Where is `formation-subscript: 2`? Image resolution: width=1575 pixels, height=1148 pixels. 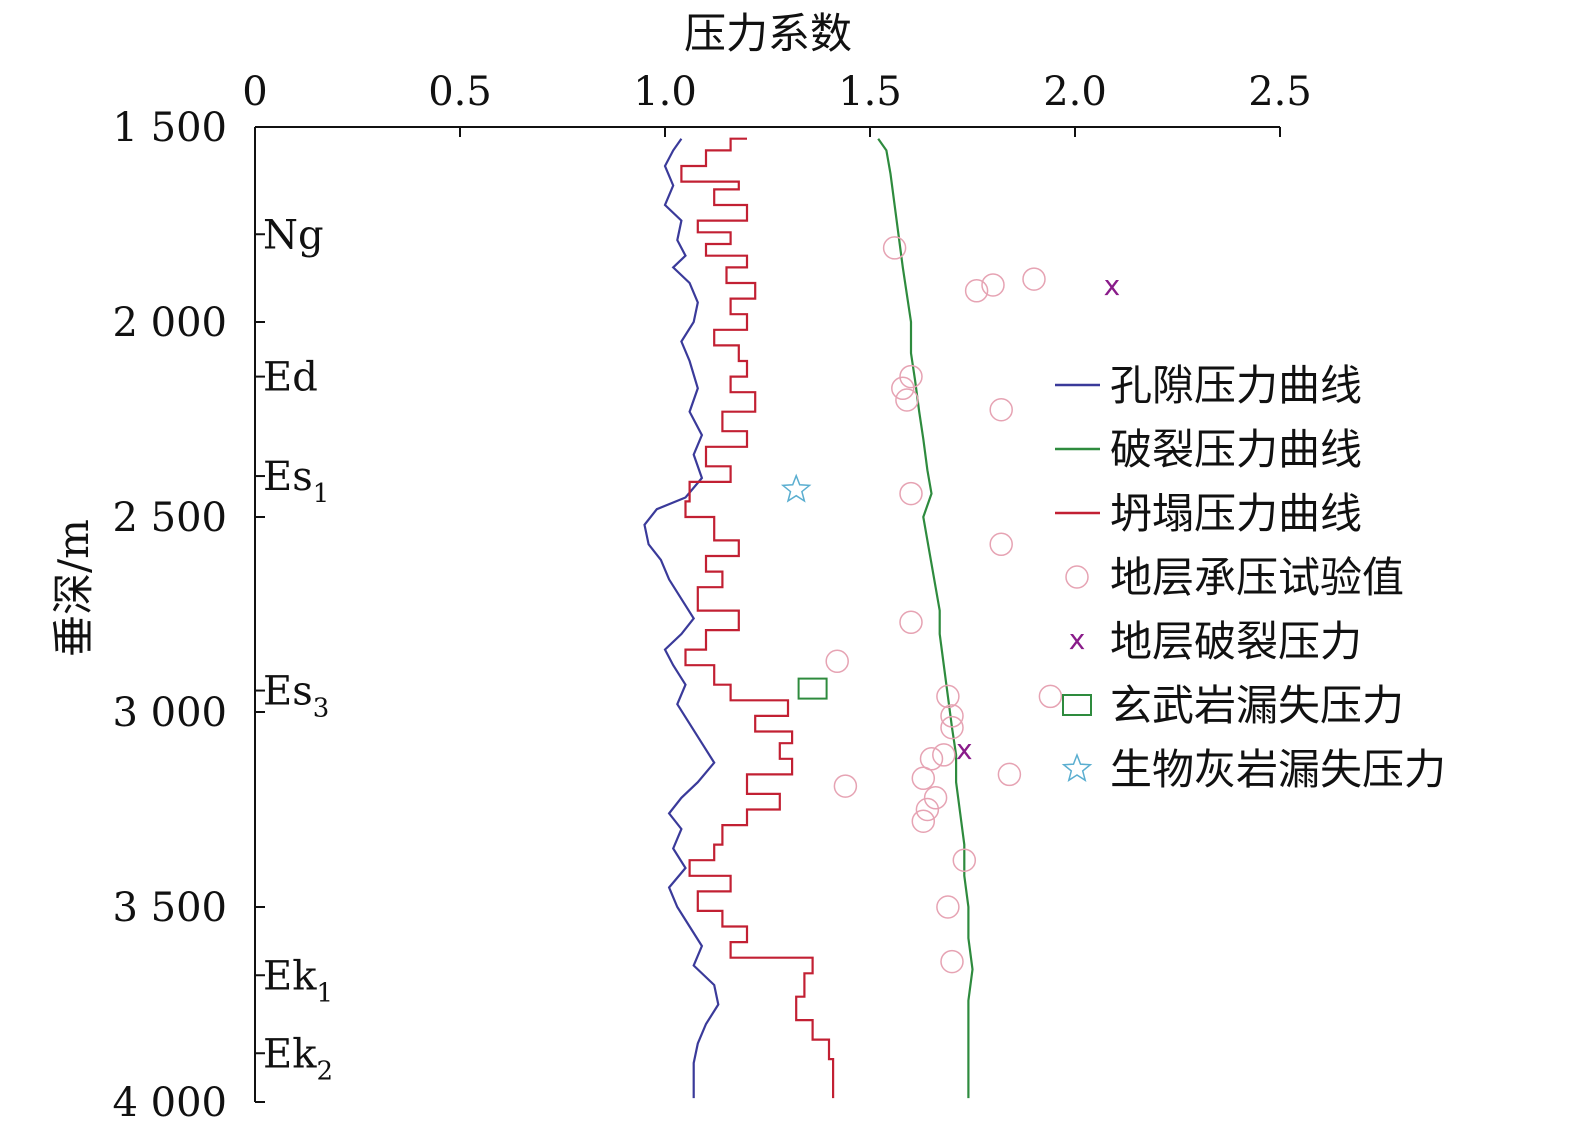
formation-subscript: 2 is located at coordinates (324, 1071).